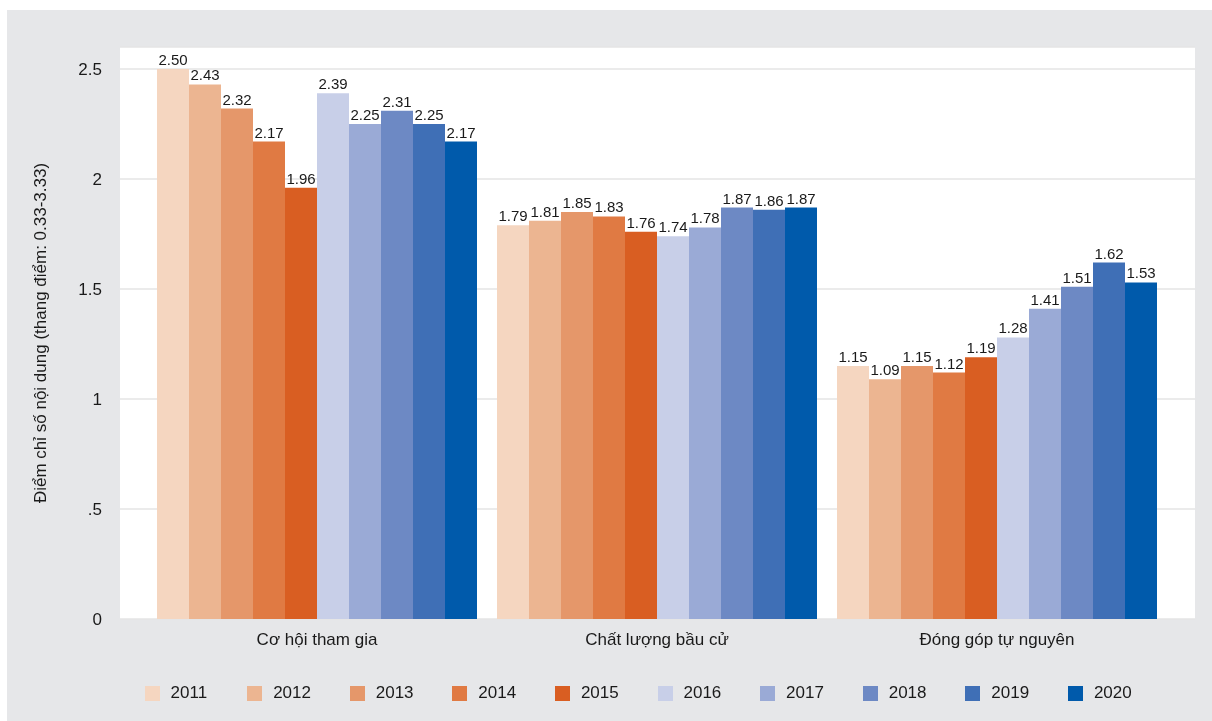  Describe the element at coordinates (237, 99) in the screenshot. I see `data-label: 2.32` at that location.